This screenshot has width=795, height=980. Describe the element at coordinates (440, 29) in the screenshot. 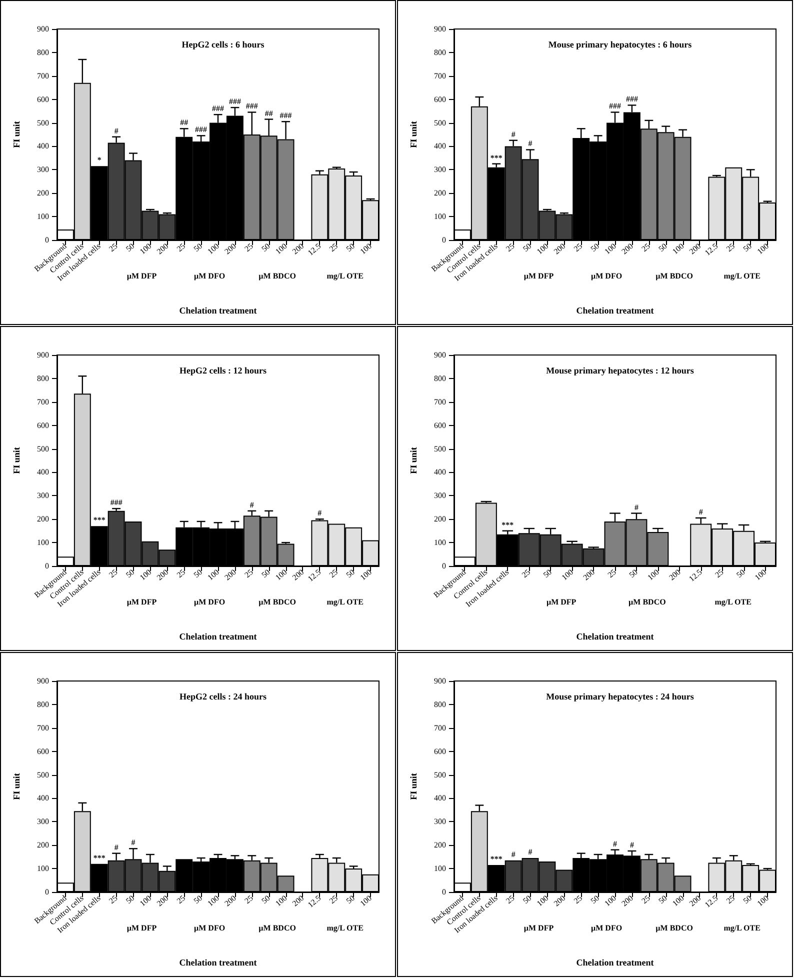

I see `y-tick-label: 900` at that location.